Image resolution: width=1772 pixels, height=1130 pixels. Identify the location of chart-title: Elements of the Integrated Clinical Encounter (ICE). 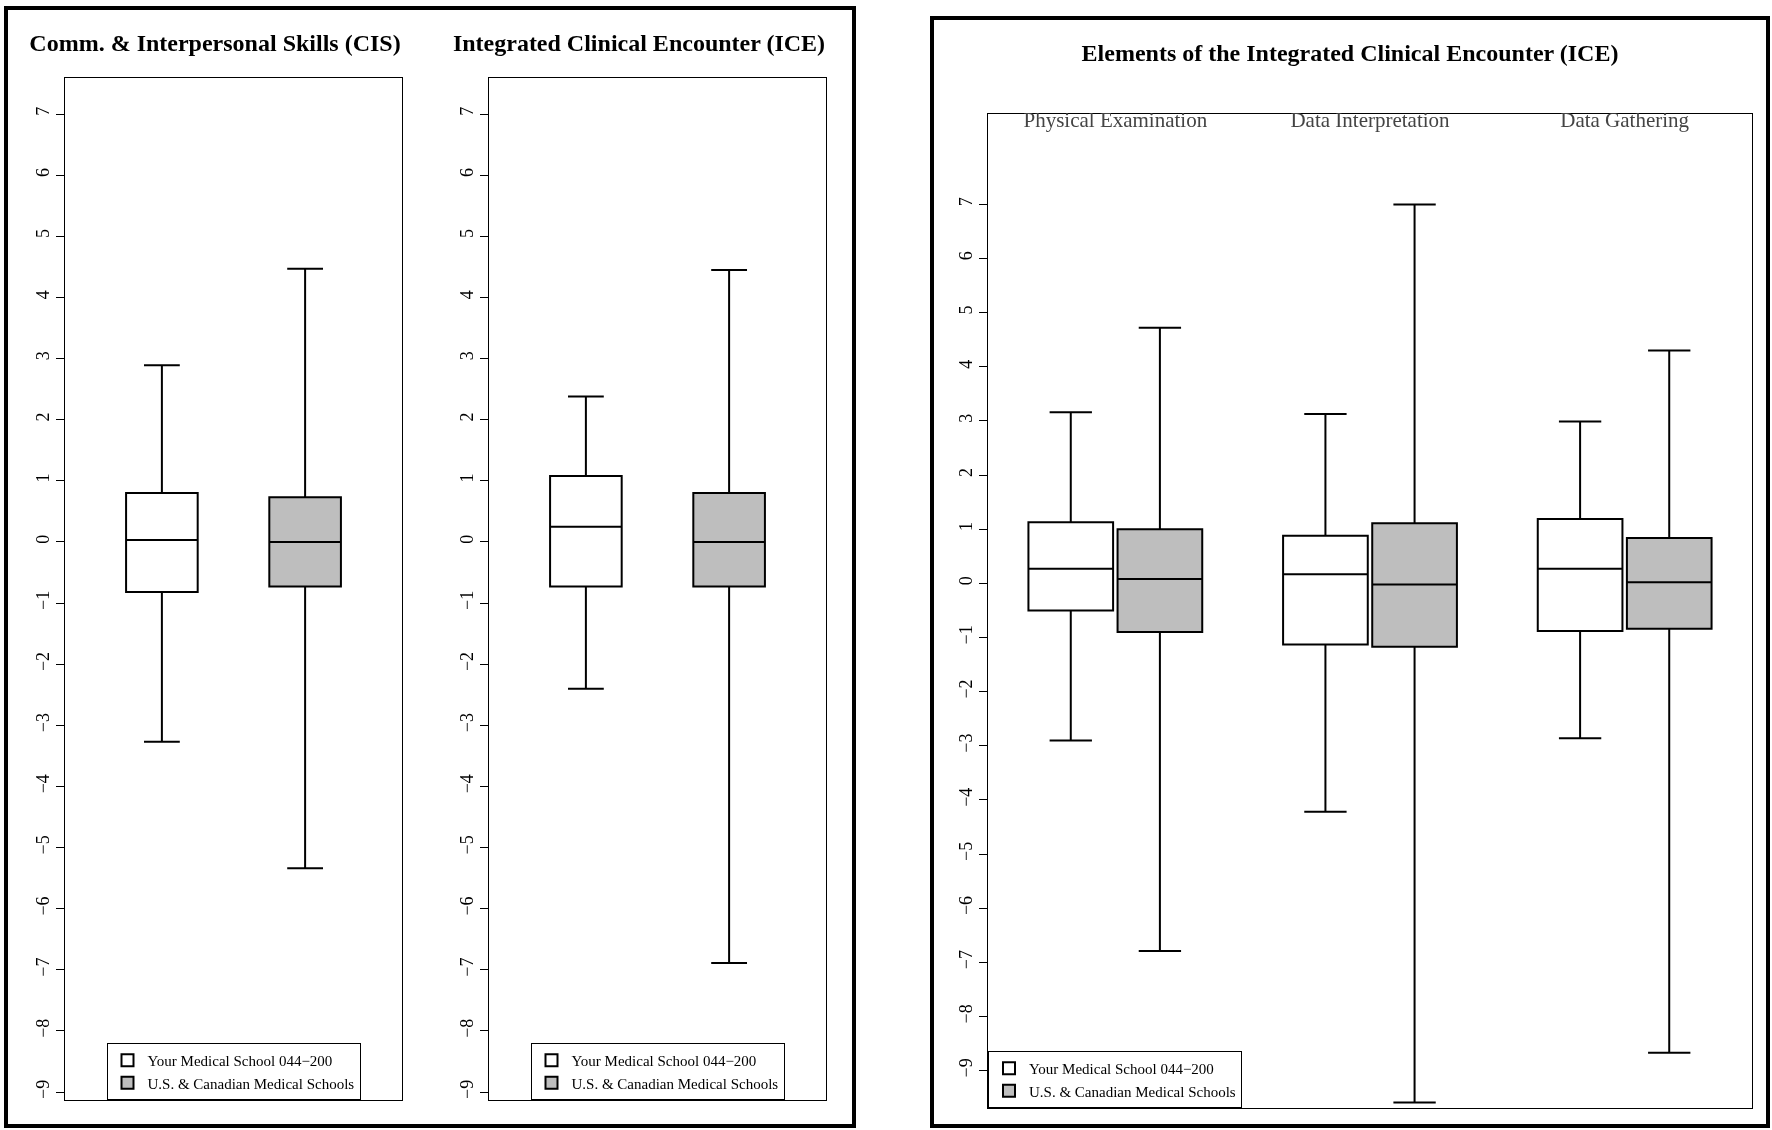
(1350, 52).